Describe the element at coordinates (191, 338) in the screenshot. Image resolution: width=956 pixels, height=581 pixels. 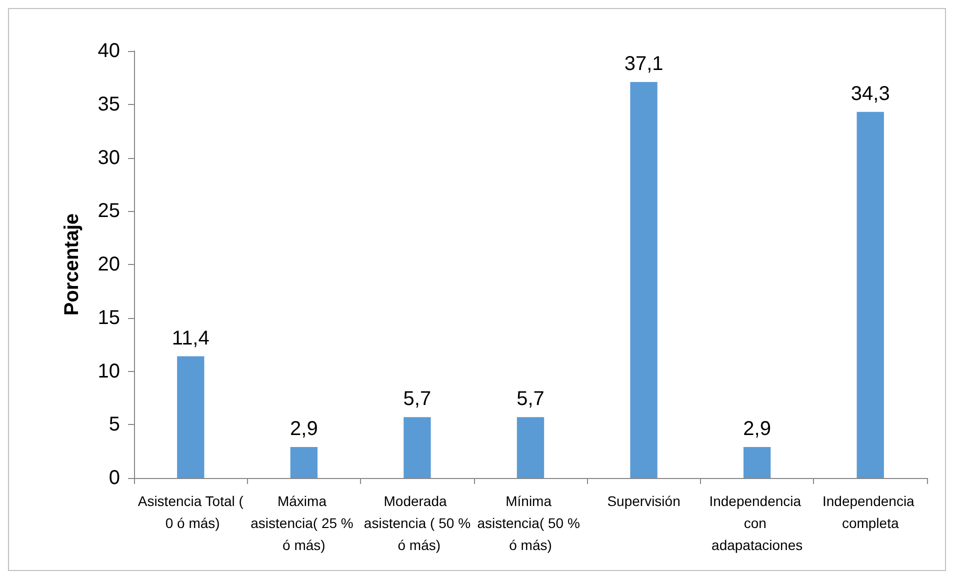
I see `data-label: 11,4` at that location.